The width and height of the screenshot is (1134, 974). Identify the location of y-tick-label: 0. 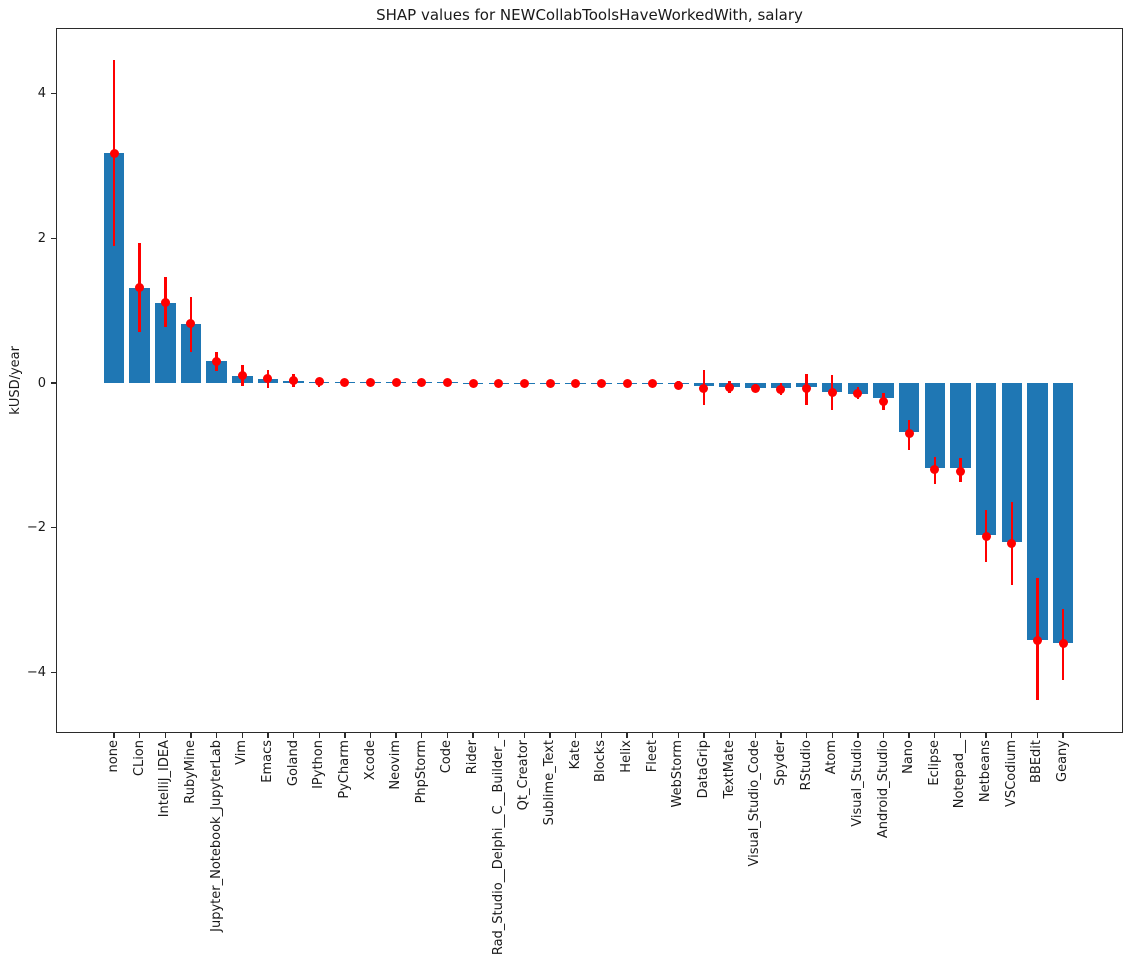
(41, 383).